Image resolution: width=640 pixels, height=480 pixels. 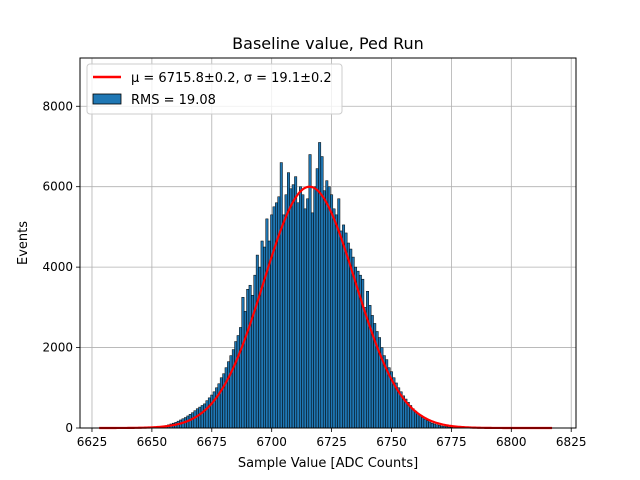 I want to click on y-tick-label: 4000, so click(x=57, y=267).